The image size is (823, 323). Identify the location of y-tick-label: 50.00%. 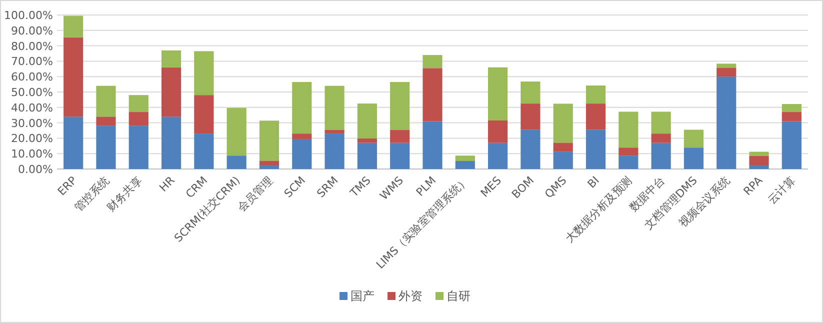
(32, 92).